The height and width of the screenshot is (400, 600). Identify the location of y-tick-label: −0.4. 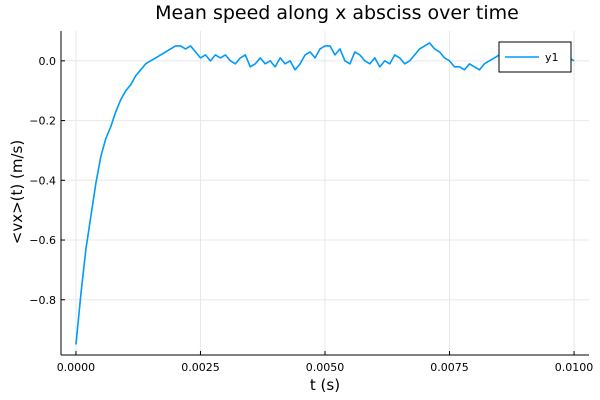
(42, 180).